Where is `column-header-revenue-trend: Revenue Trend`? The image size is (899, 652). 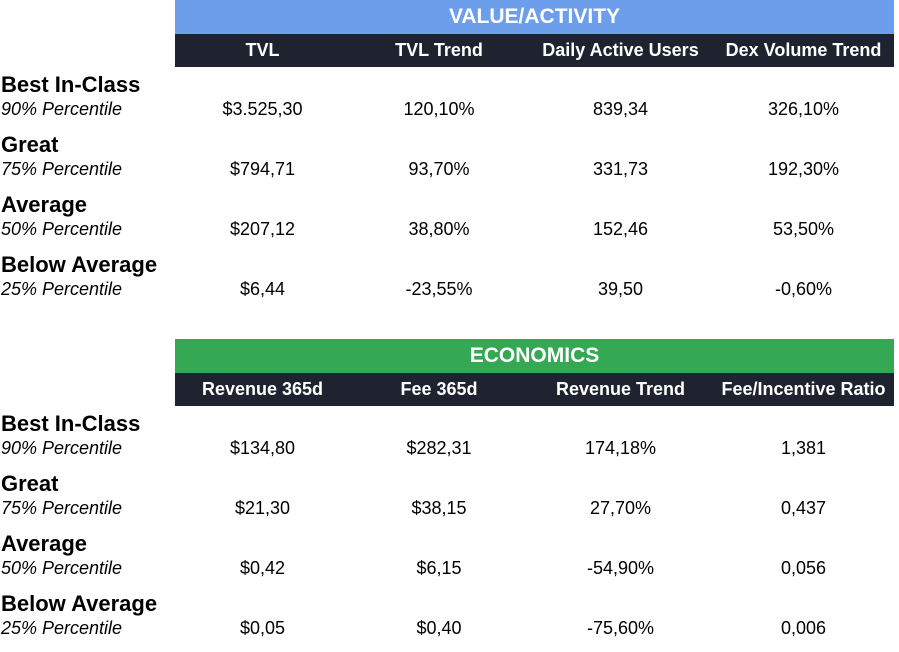 column-header-revenue-trend: Revenue Trend is located at coordinates (620, 389).